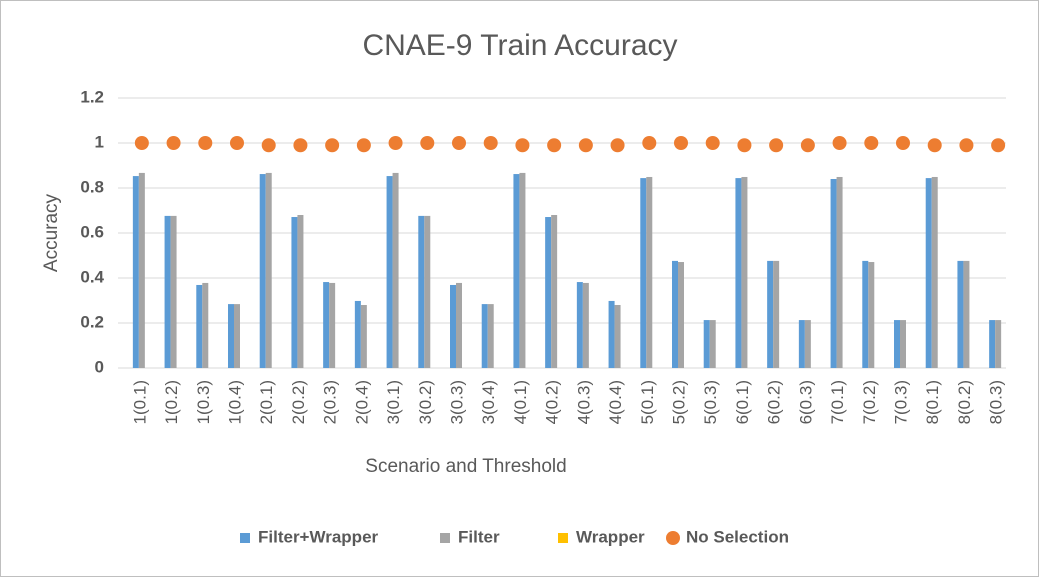  I want to click on x-tick-label: 3(0.3), so click(456, 402).